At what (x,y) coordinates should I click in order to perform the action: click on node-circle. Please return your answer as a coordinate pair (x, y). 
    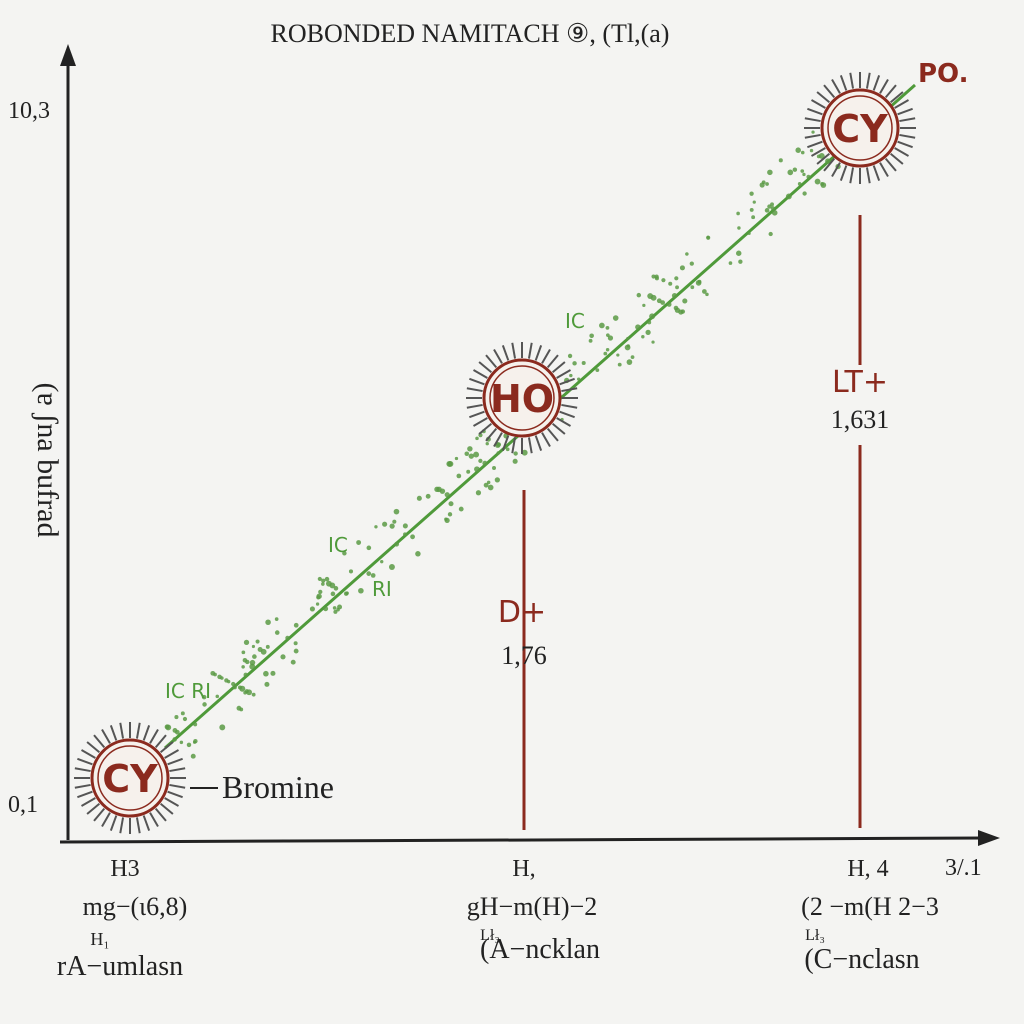
    Looking at the image, I should click on (522, 398).